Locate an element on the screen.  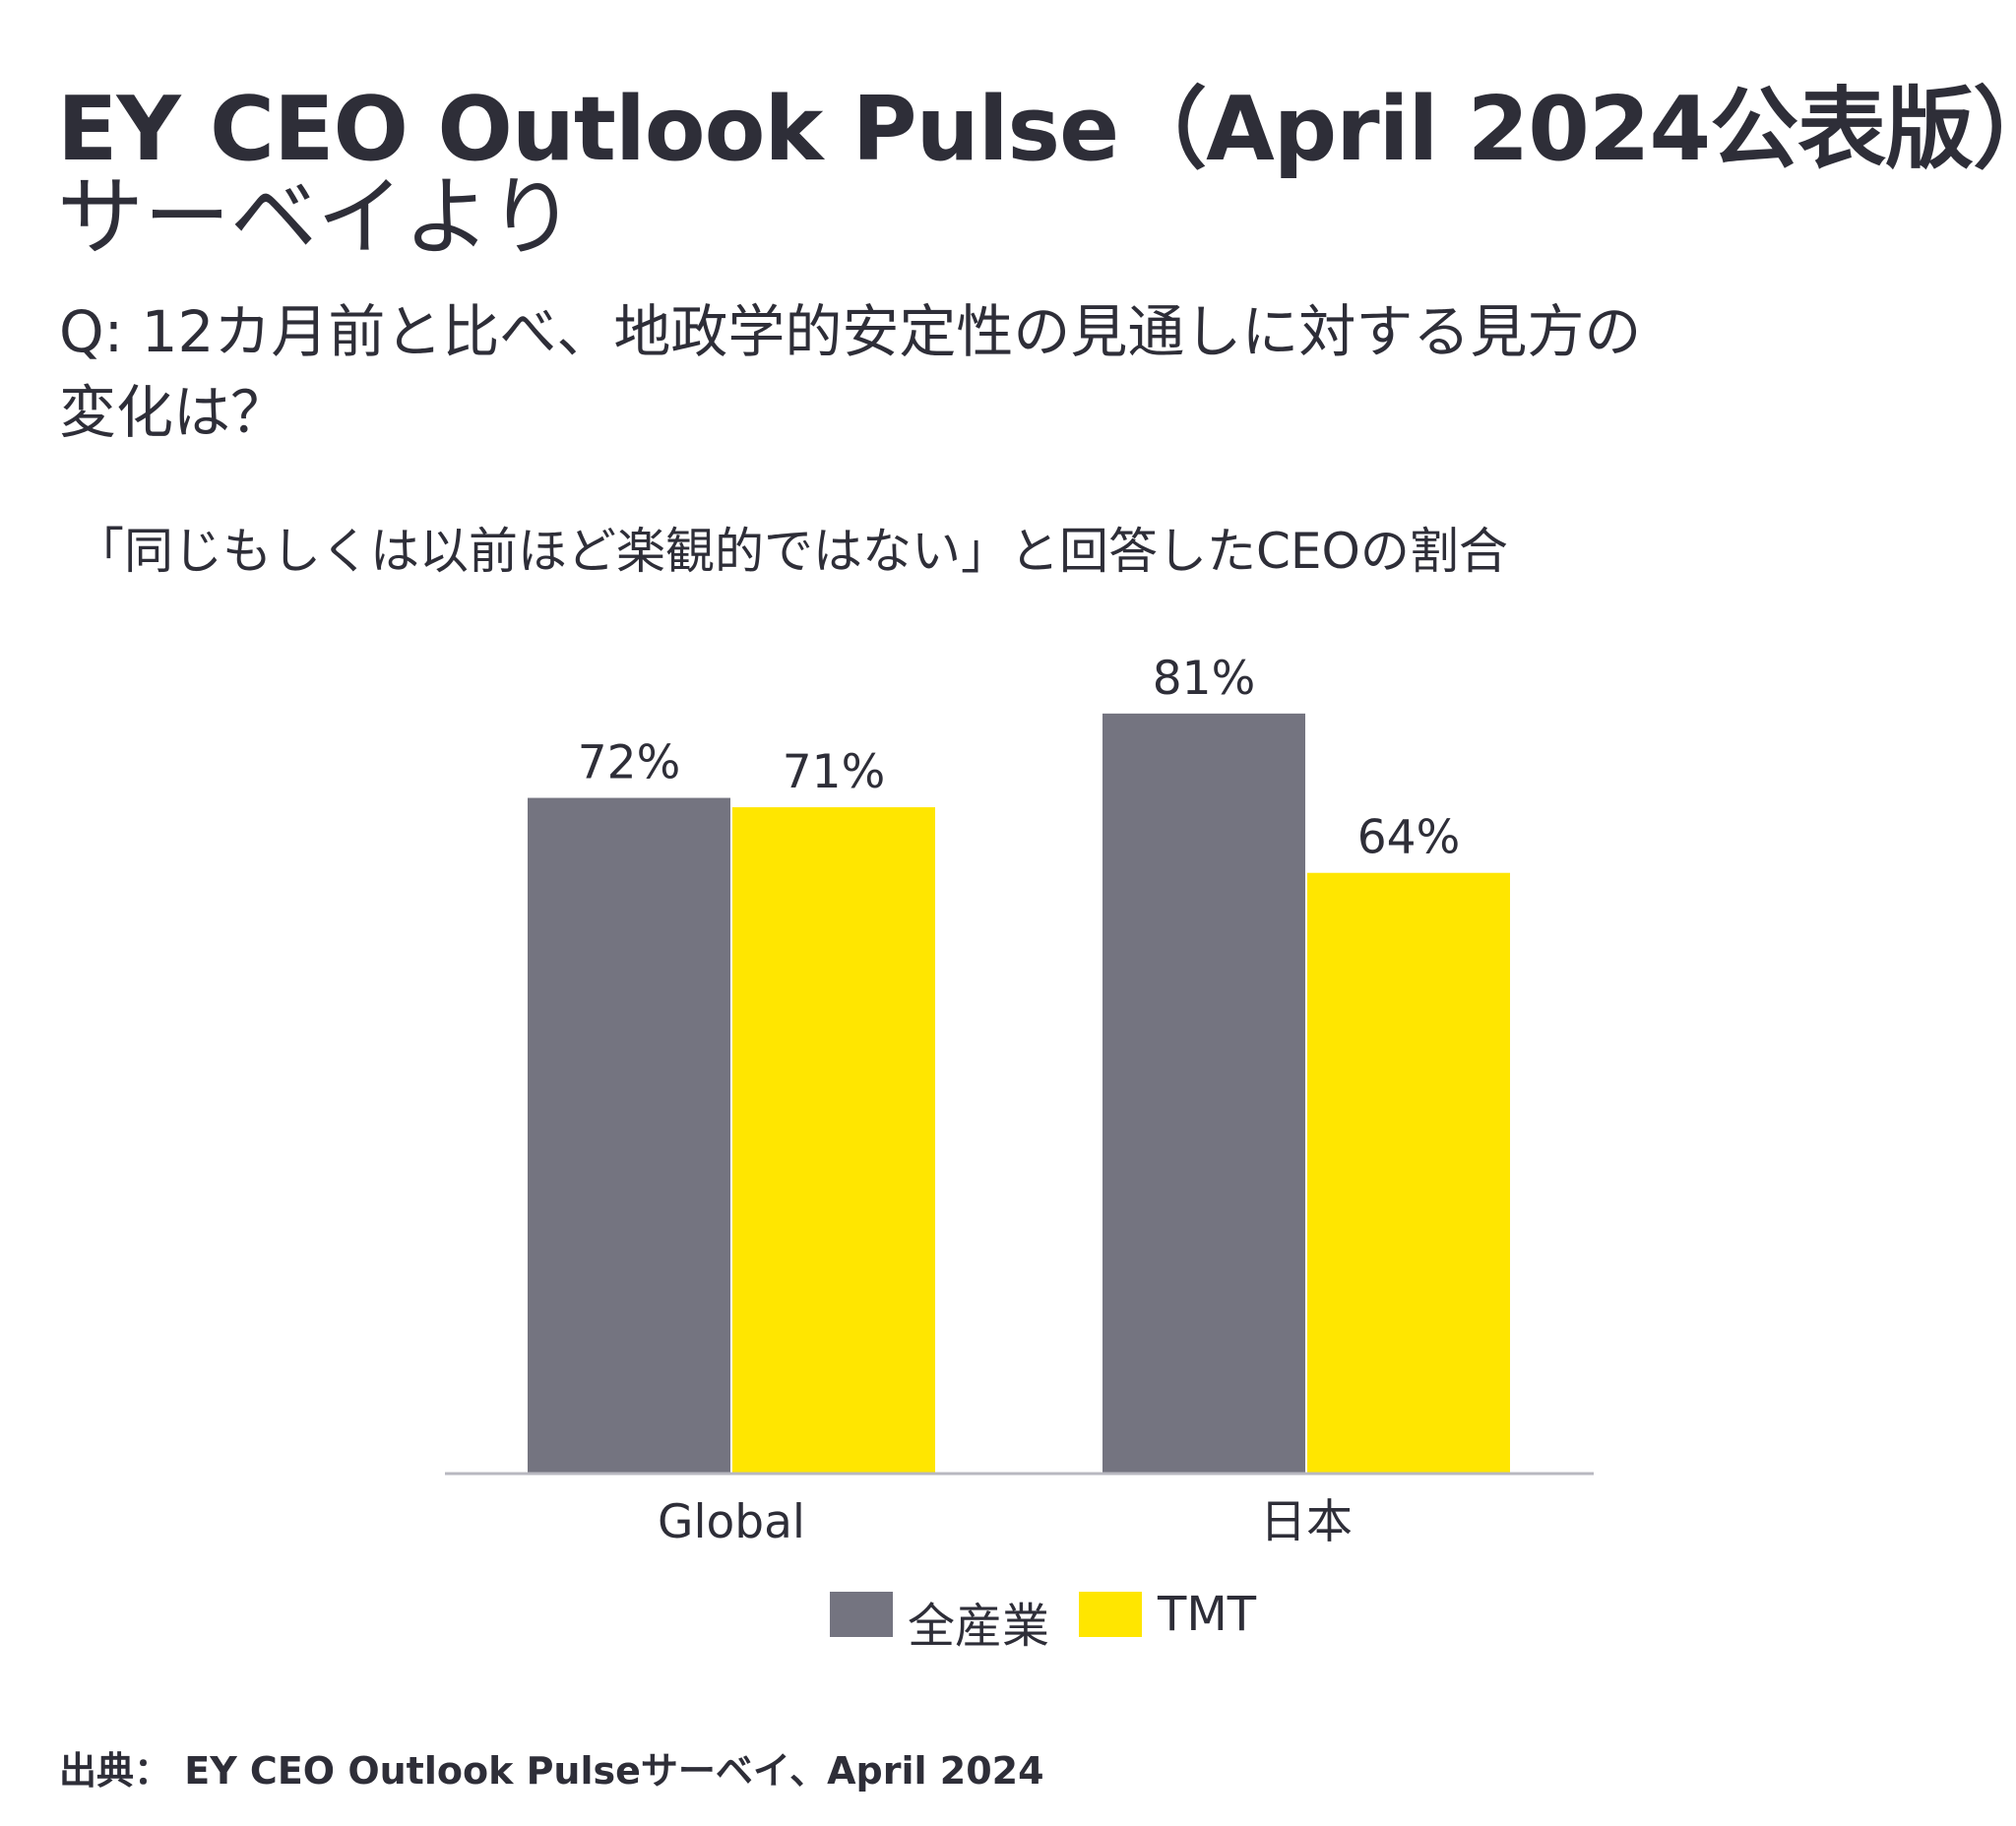
legend-label-tmt: TMT is located at coordinates (1207, 1614).